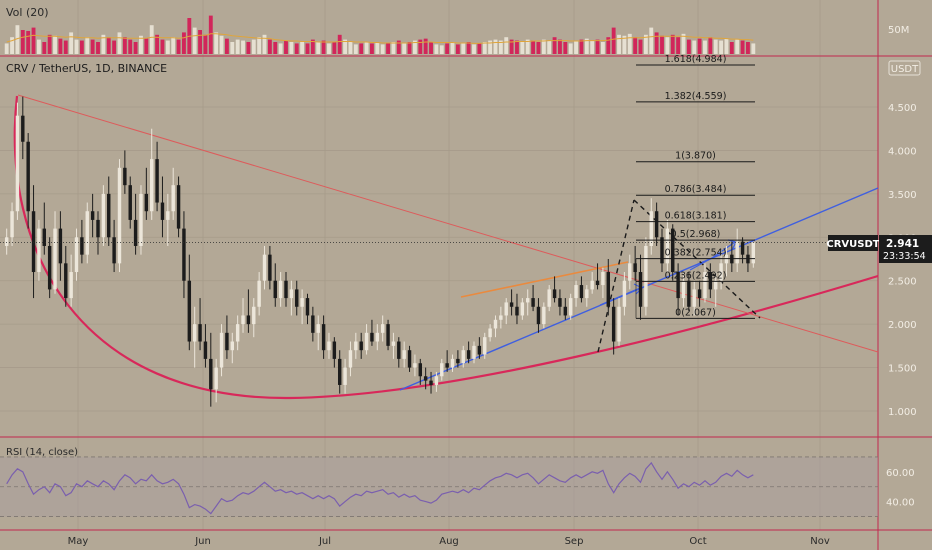 The height and width of the screenshot is (550, 932). What do you see at coordinates (695, 97) in the screenshot?
I see `fib-level: 1.382(4.559)` at bounding box center [695, 97].